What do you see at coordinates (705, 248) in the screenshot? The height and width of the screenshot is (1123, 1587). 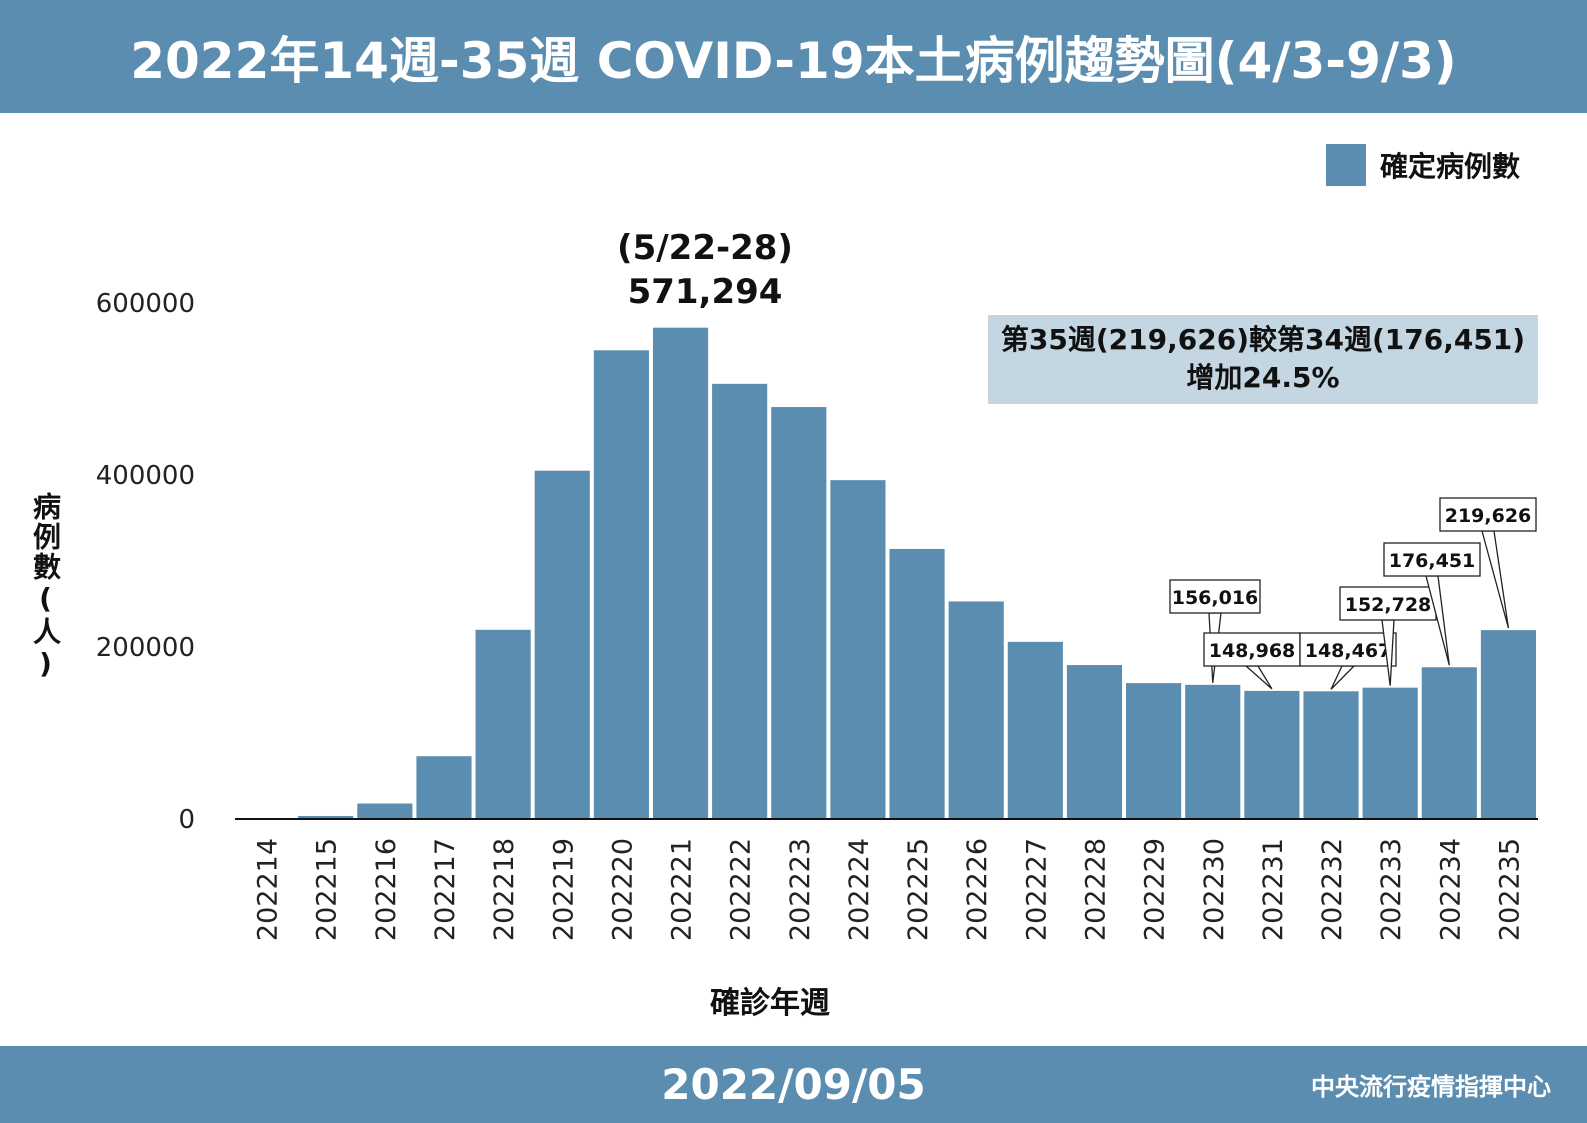 I see `peak-annotation-period: (5/22-28)` at bounding box center [705, 248].